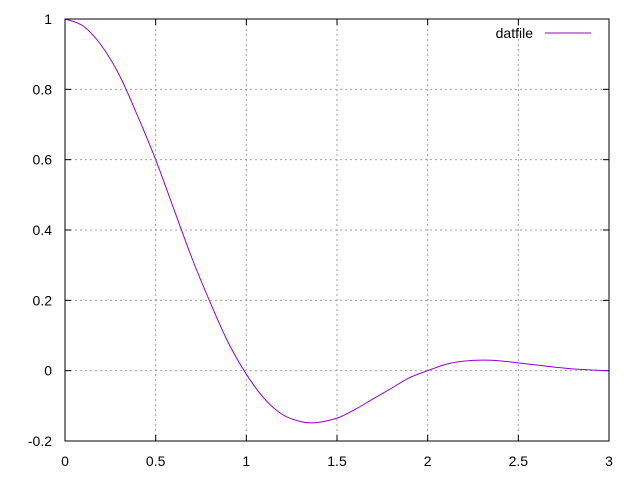 This screenshot has width=640, height=480. I want to click on x-tick-label: 1.5, so click(337, 461).